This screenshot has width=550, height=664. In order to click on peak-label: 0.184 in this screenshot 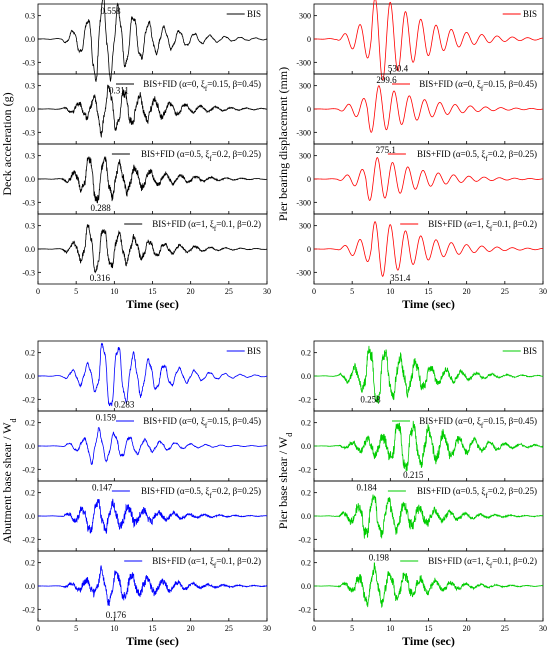, I will do `click(367, 487)`.